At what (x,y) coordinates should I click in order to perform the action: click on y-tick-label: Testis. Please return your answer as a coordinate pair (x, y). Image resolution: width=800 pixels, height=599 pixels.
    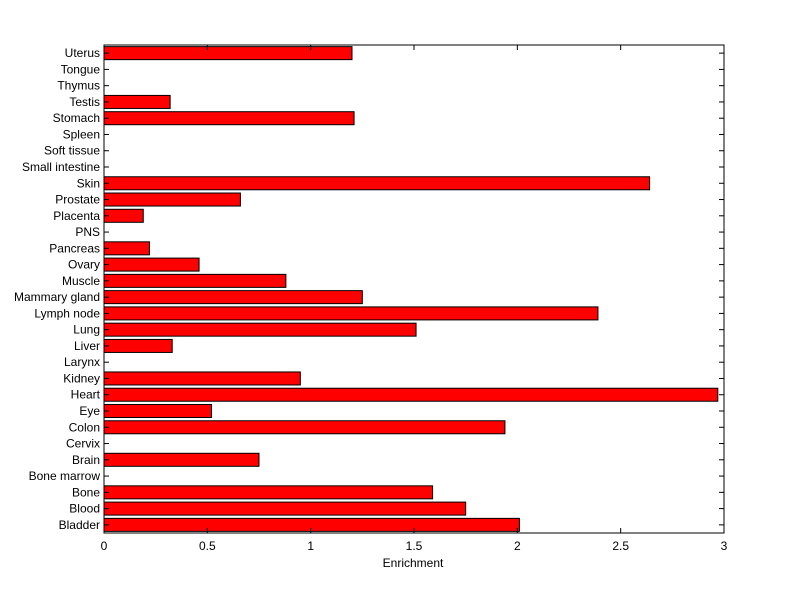
    Looking at the image, I should click on (84, 102).